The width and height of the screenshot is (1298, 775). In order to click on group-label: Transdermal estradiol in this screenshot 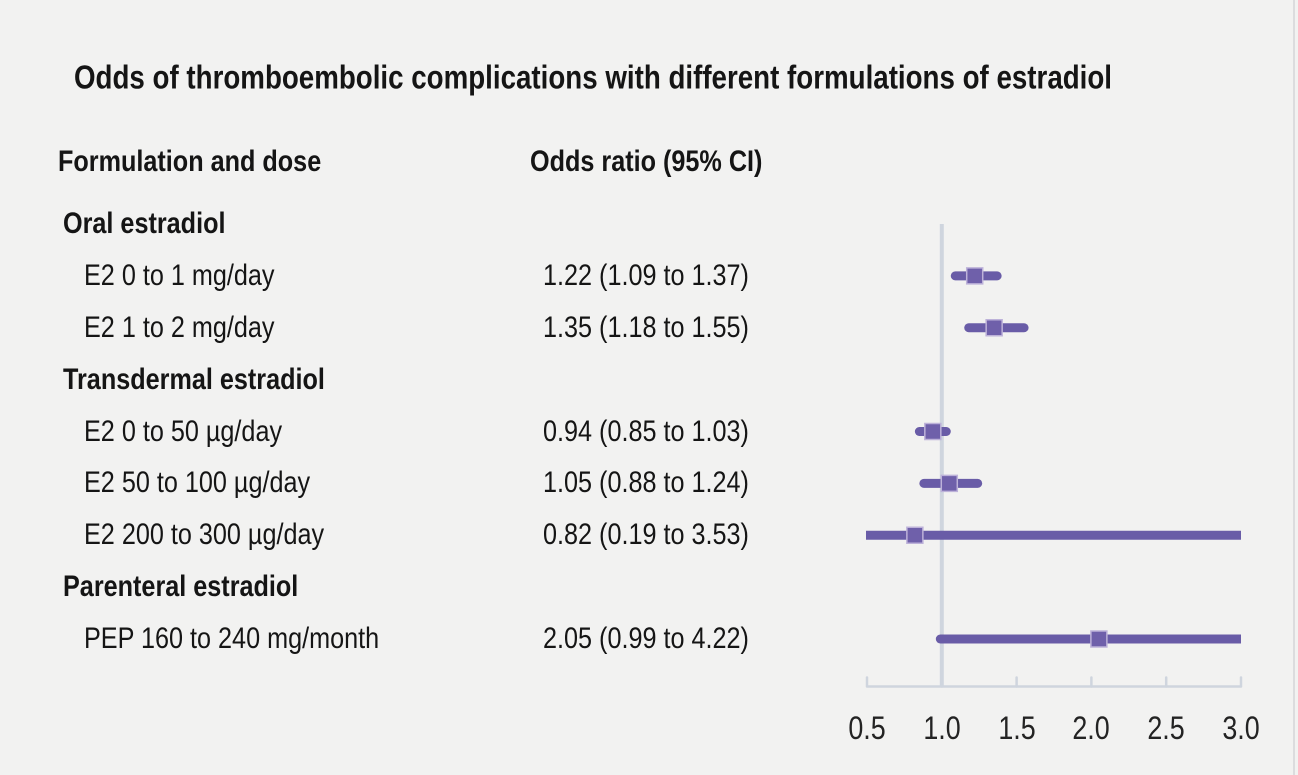, I will do `click(194, 379)`.